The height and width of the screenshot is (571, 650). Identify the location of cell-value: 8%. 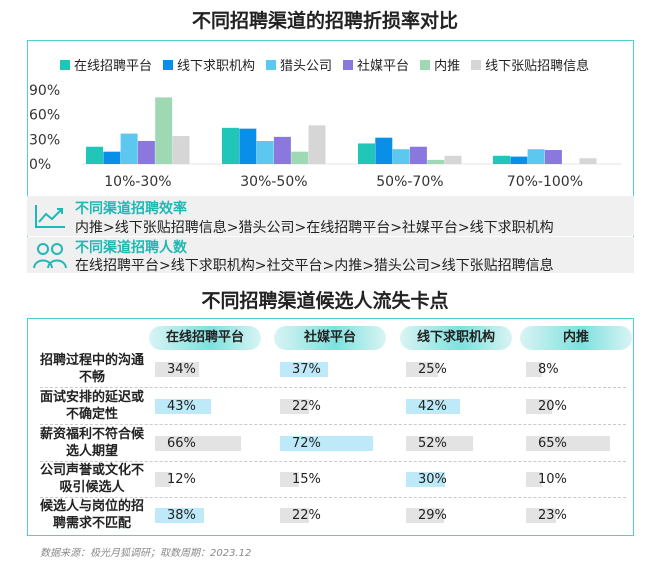
(548, 369).